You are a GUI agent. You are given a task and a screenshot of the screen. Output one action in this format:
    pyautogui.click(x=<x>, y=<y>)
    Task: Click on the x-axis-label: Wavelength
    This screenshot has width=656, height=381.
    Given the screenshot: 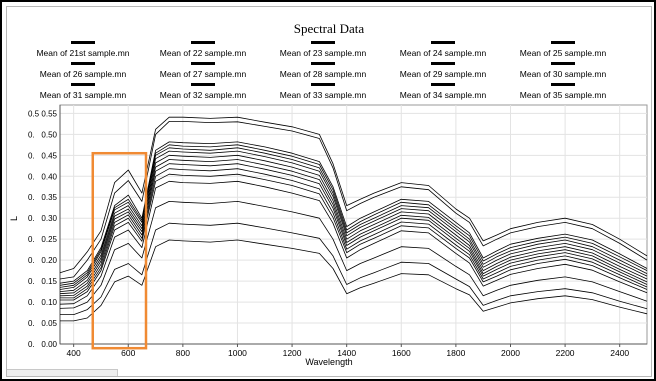 What is the action you would take?
    pyautogui.click(x=329, y=362)
    